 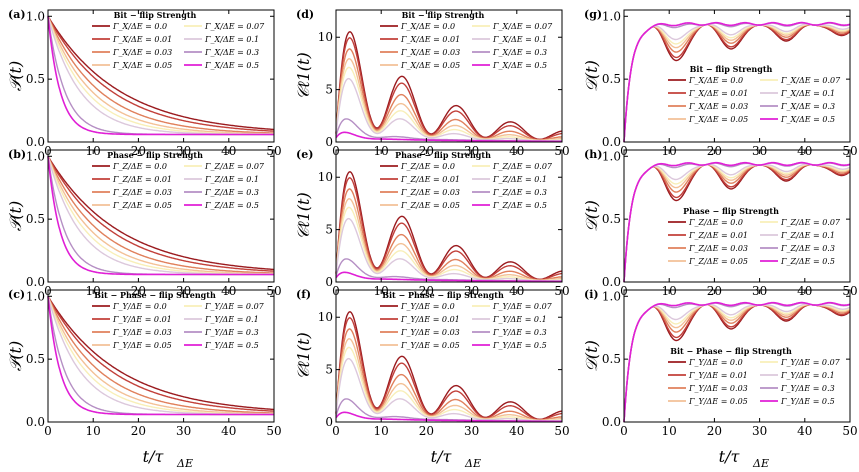 I want to click on panel-label: (f), so click(x=303, y=294).